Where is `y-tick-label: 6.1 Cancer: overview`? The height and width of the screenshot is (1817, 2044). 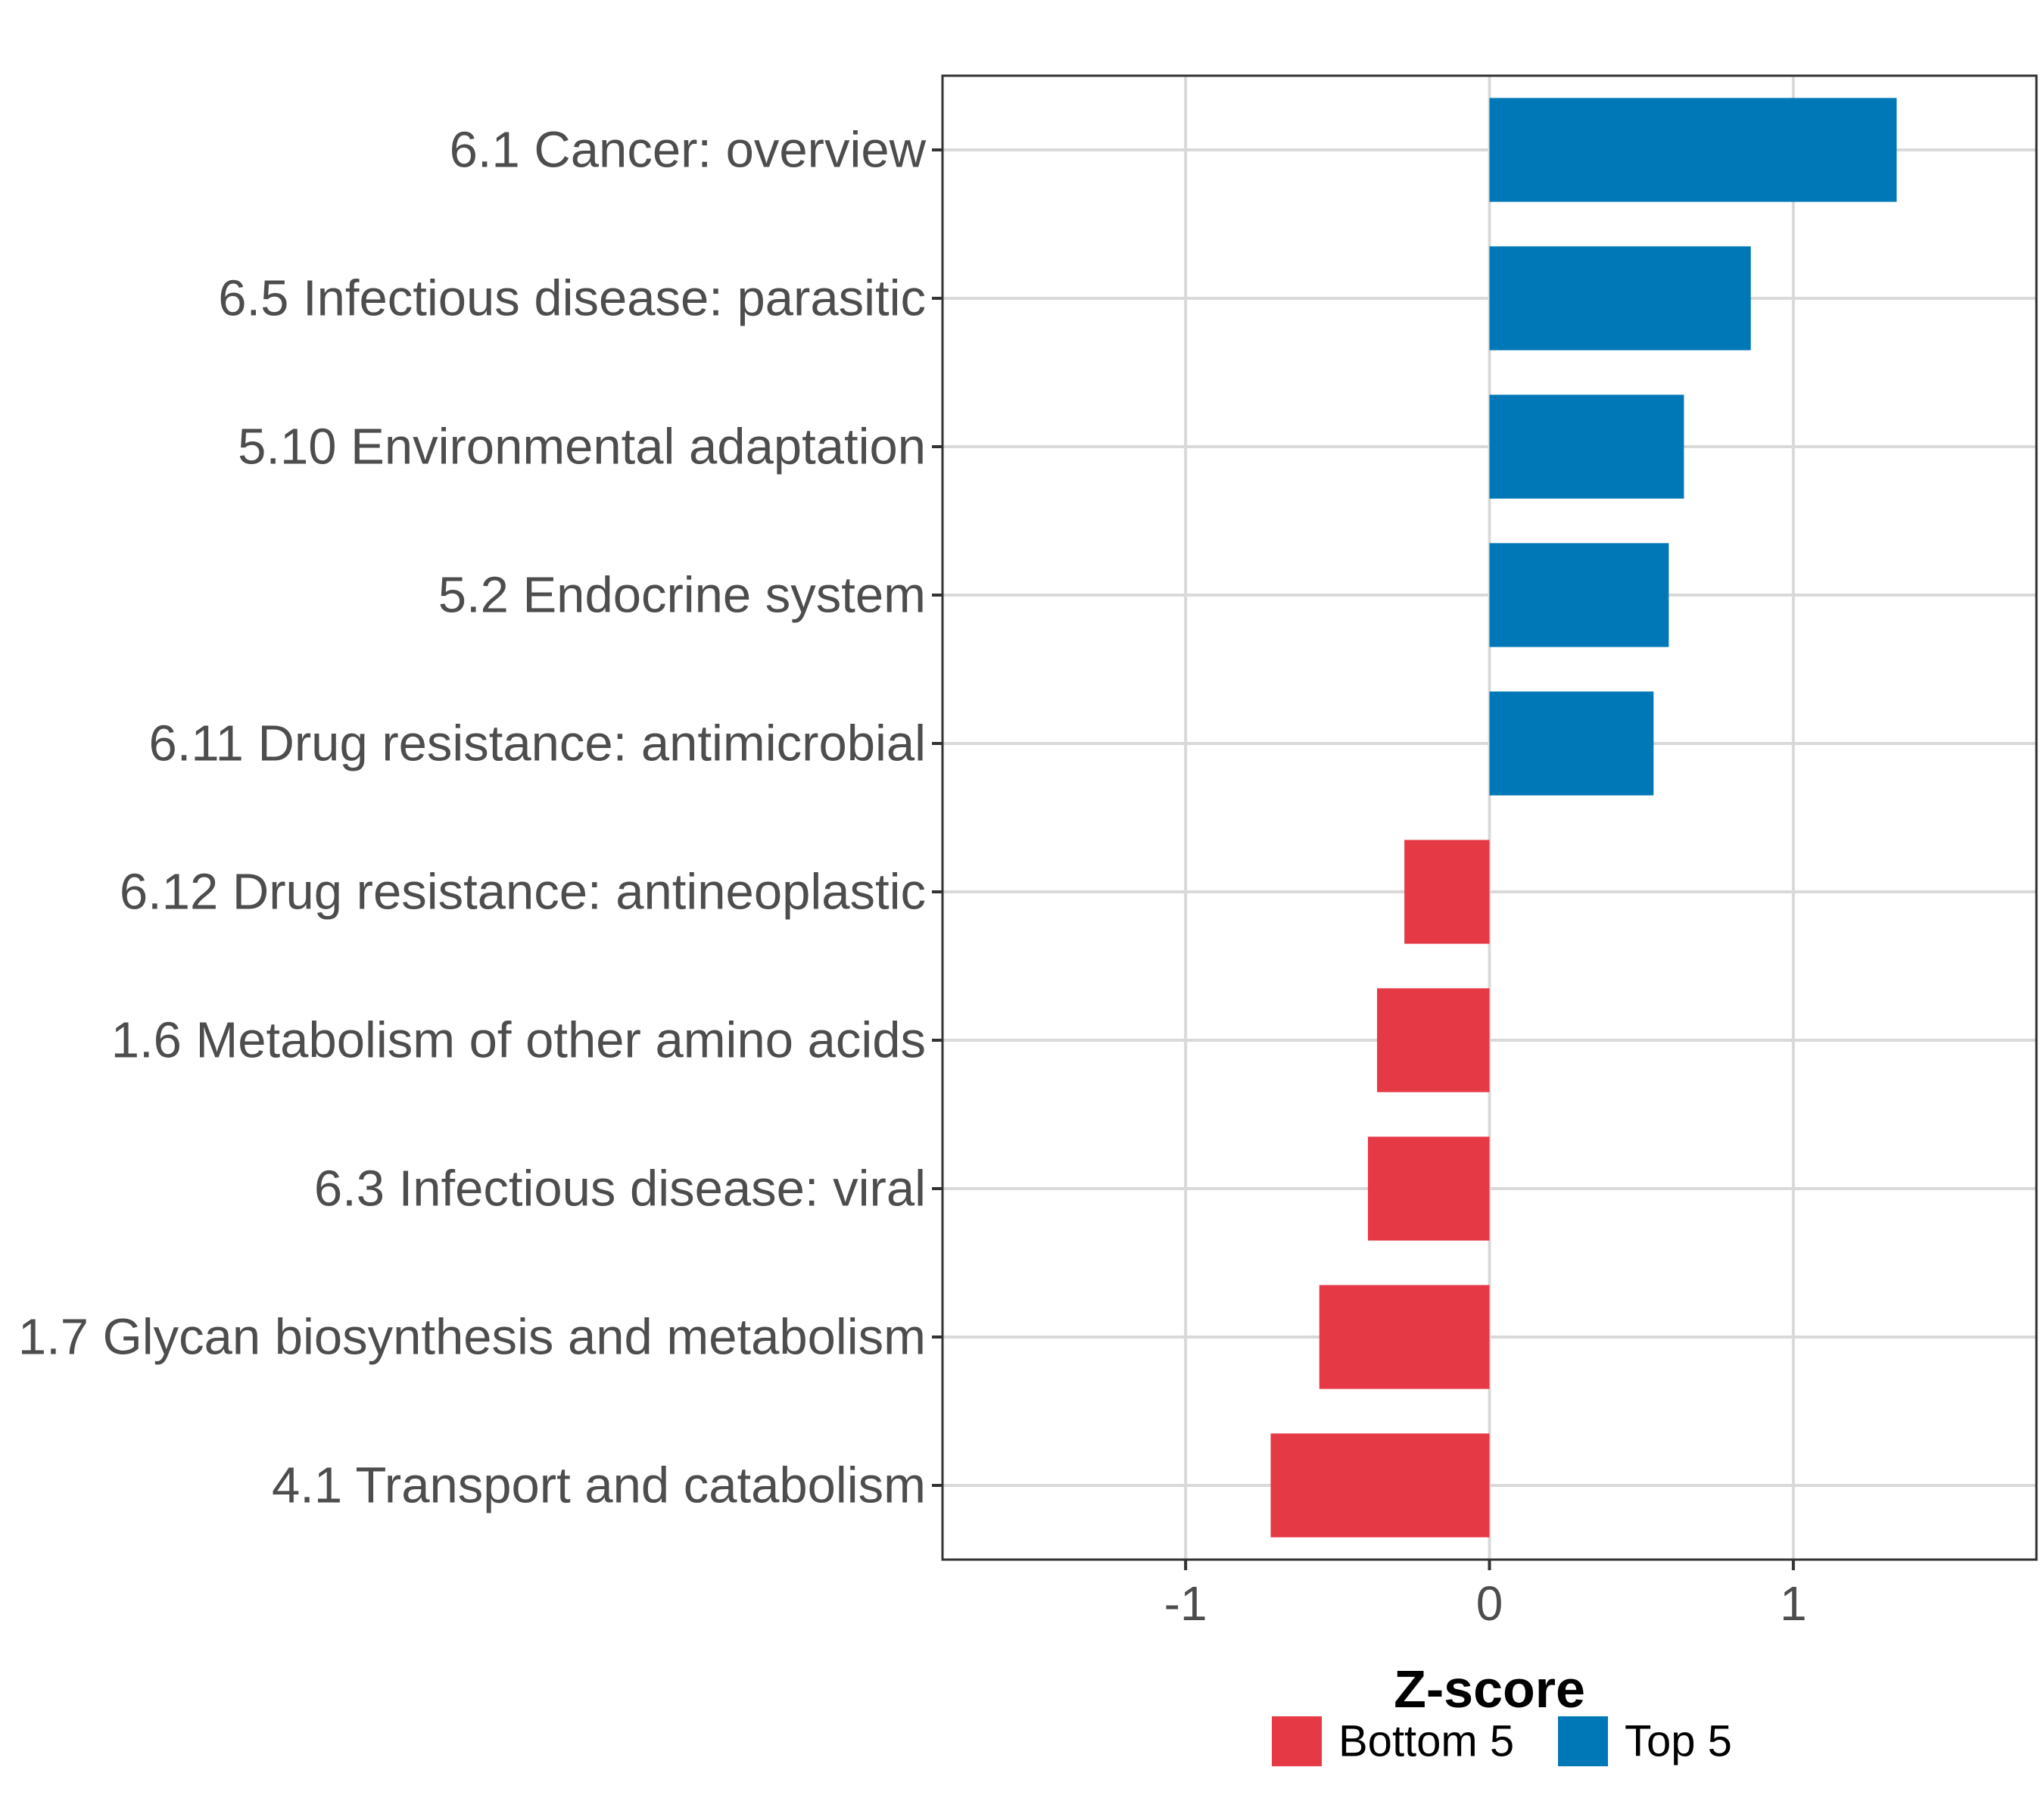
y-tick-label: 6.1 Cancer: overview is located at coordinates (688, 150).